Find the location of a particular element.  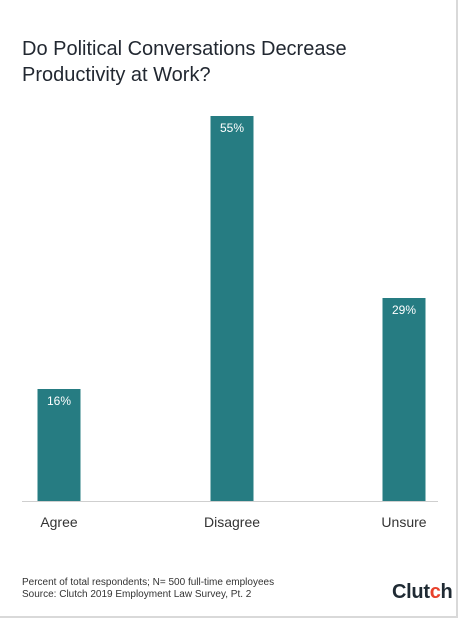

bar-disagree is located at coordinates (232, 308).